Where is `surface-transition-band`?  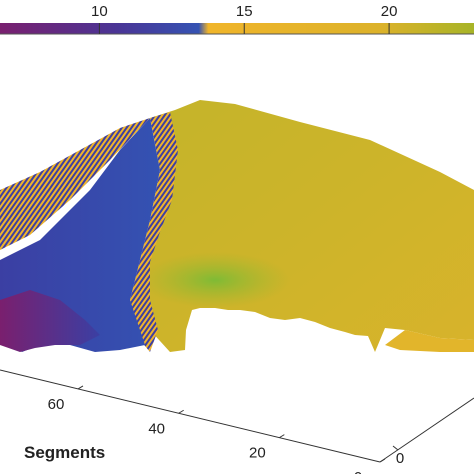 surface-transition-band is located at coordinates (154, 232).